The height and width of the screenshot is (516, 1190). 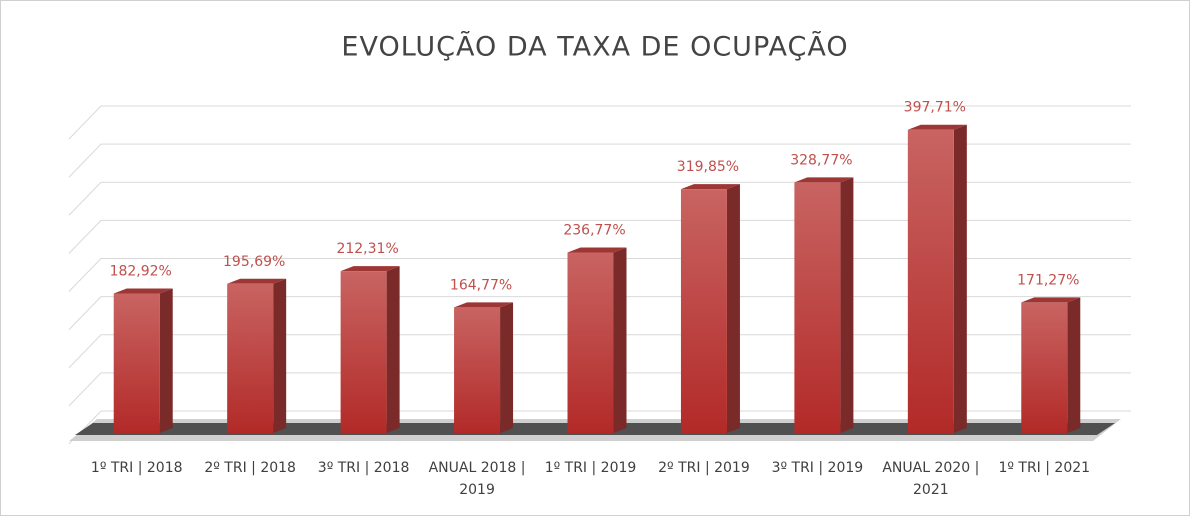 I want to click on x-tick-label: 3º TRI | 2019, so click(x=817, y=468).